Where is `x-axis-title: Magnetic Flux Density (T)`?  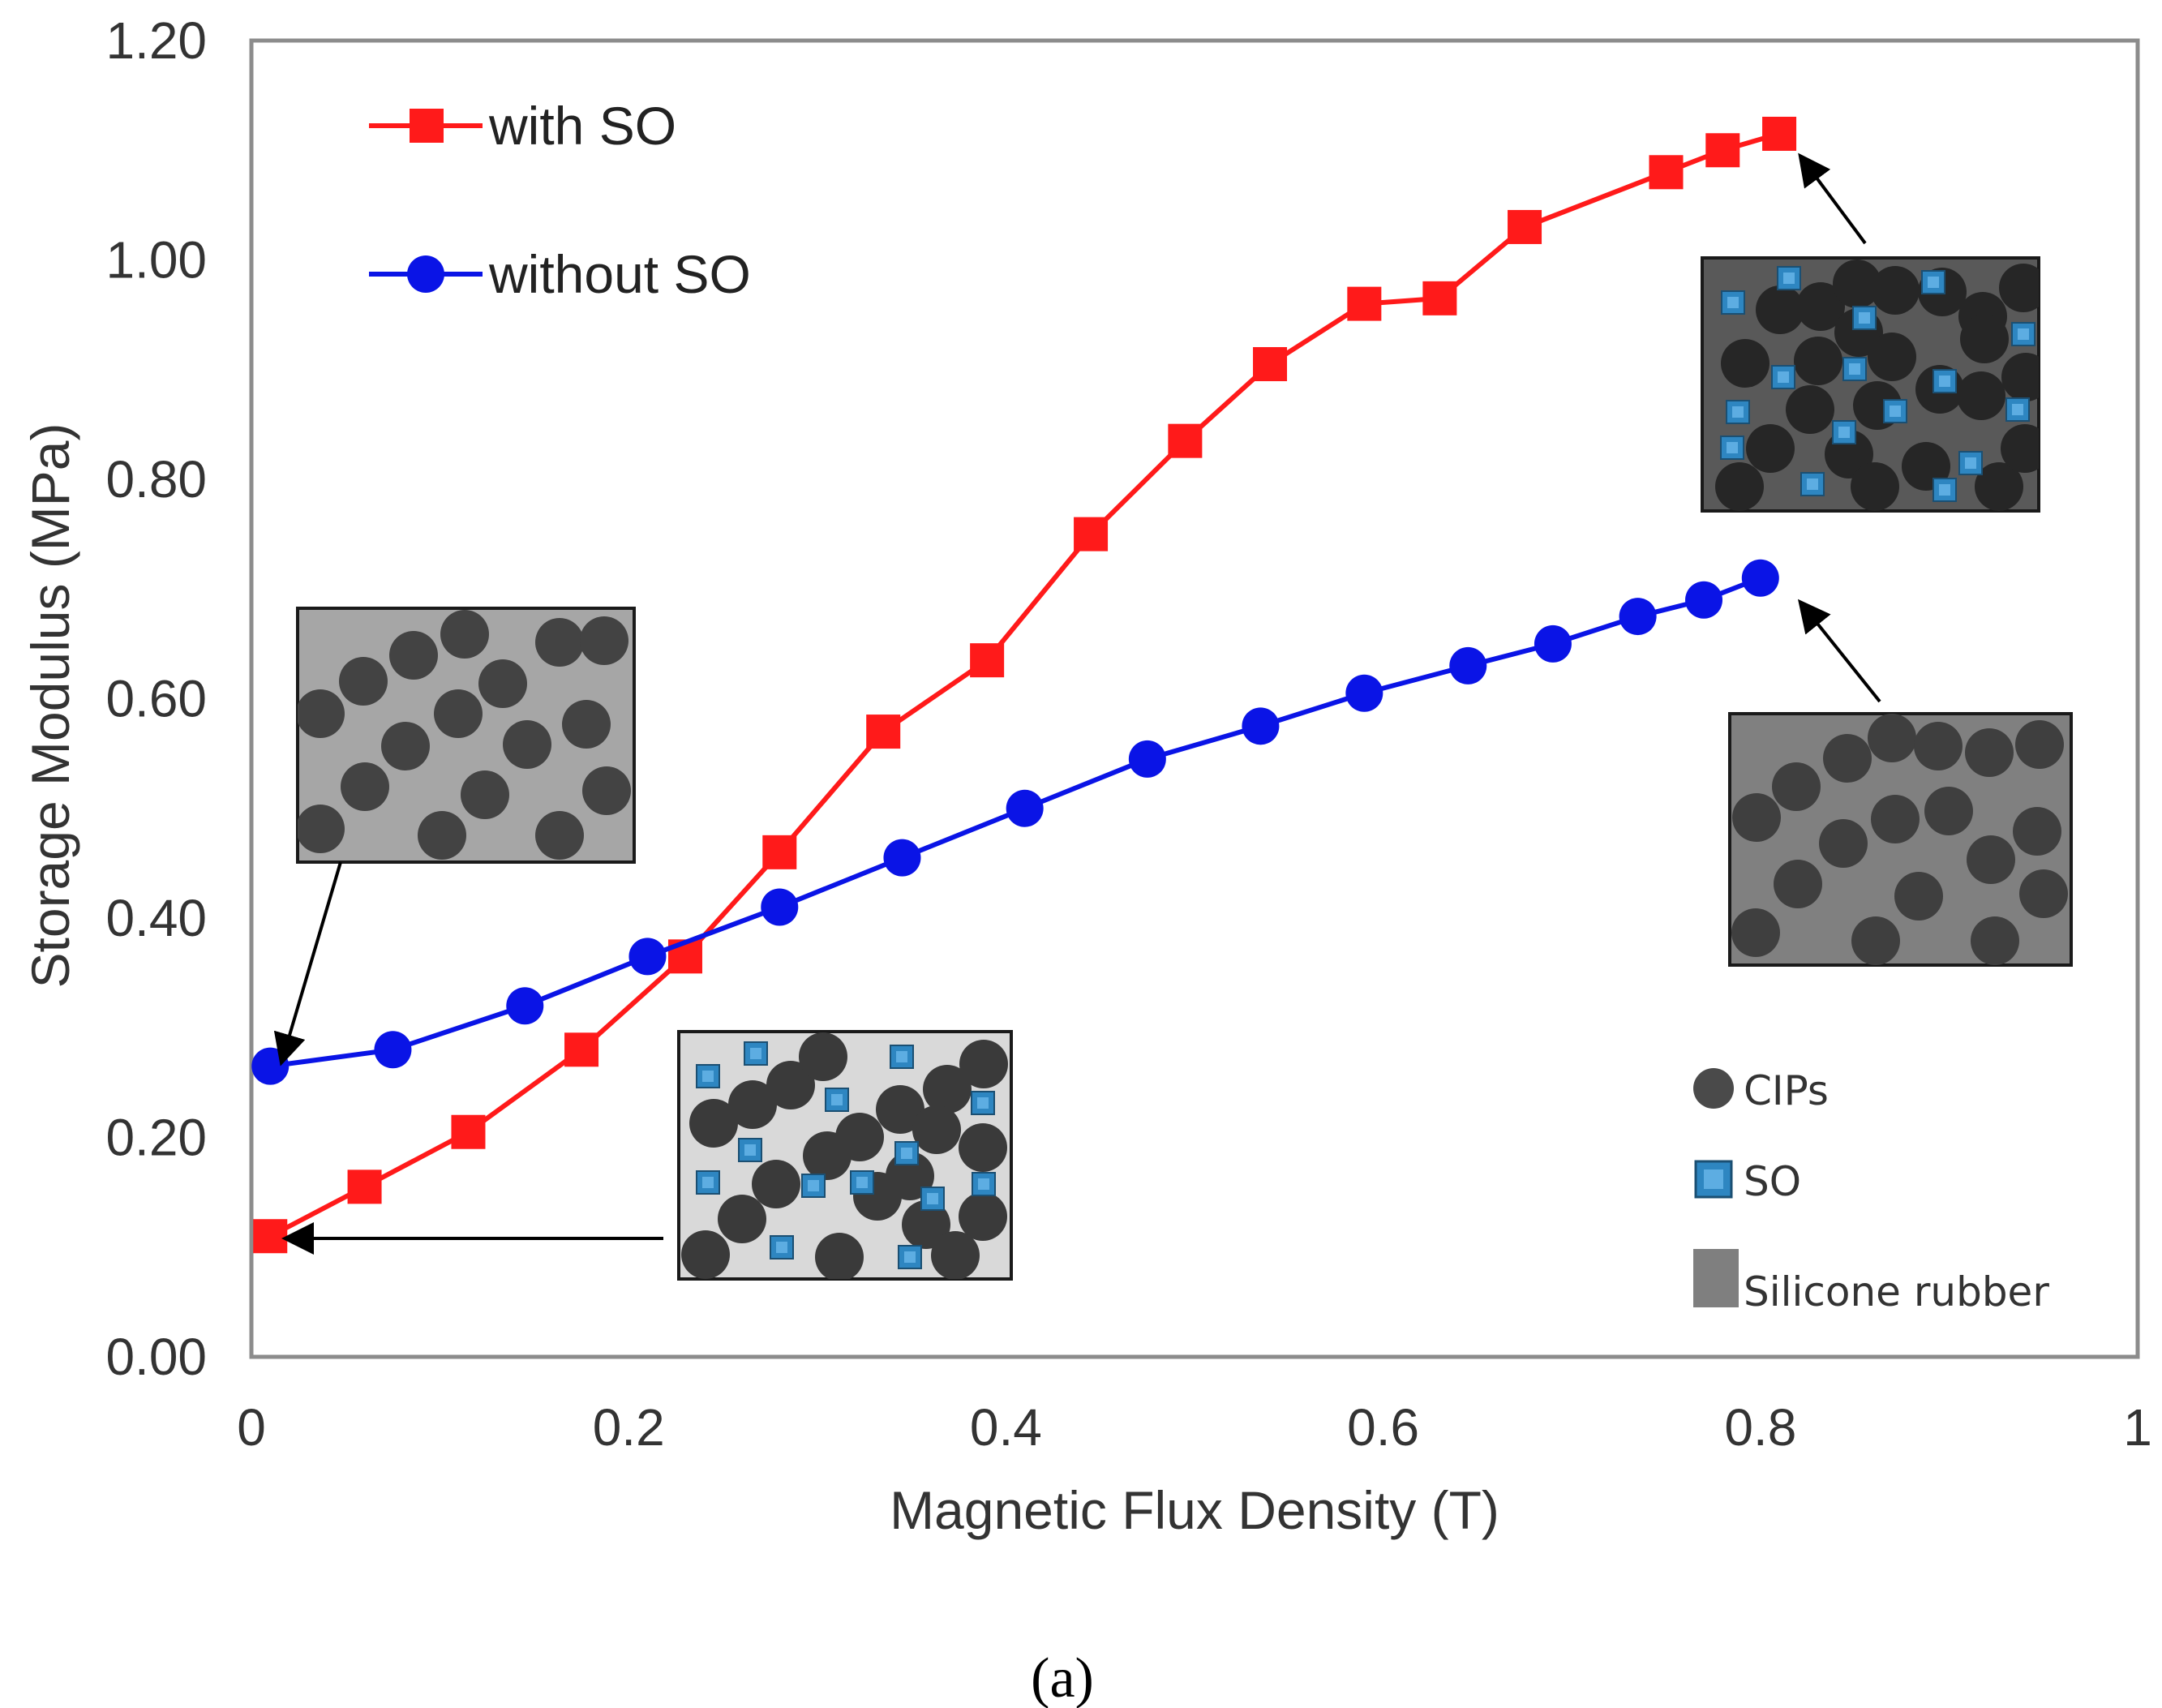
x-axis-title: Magnetic Flux Density (T) is located at coordinates (1195, 1510).